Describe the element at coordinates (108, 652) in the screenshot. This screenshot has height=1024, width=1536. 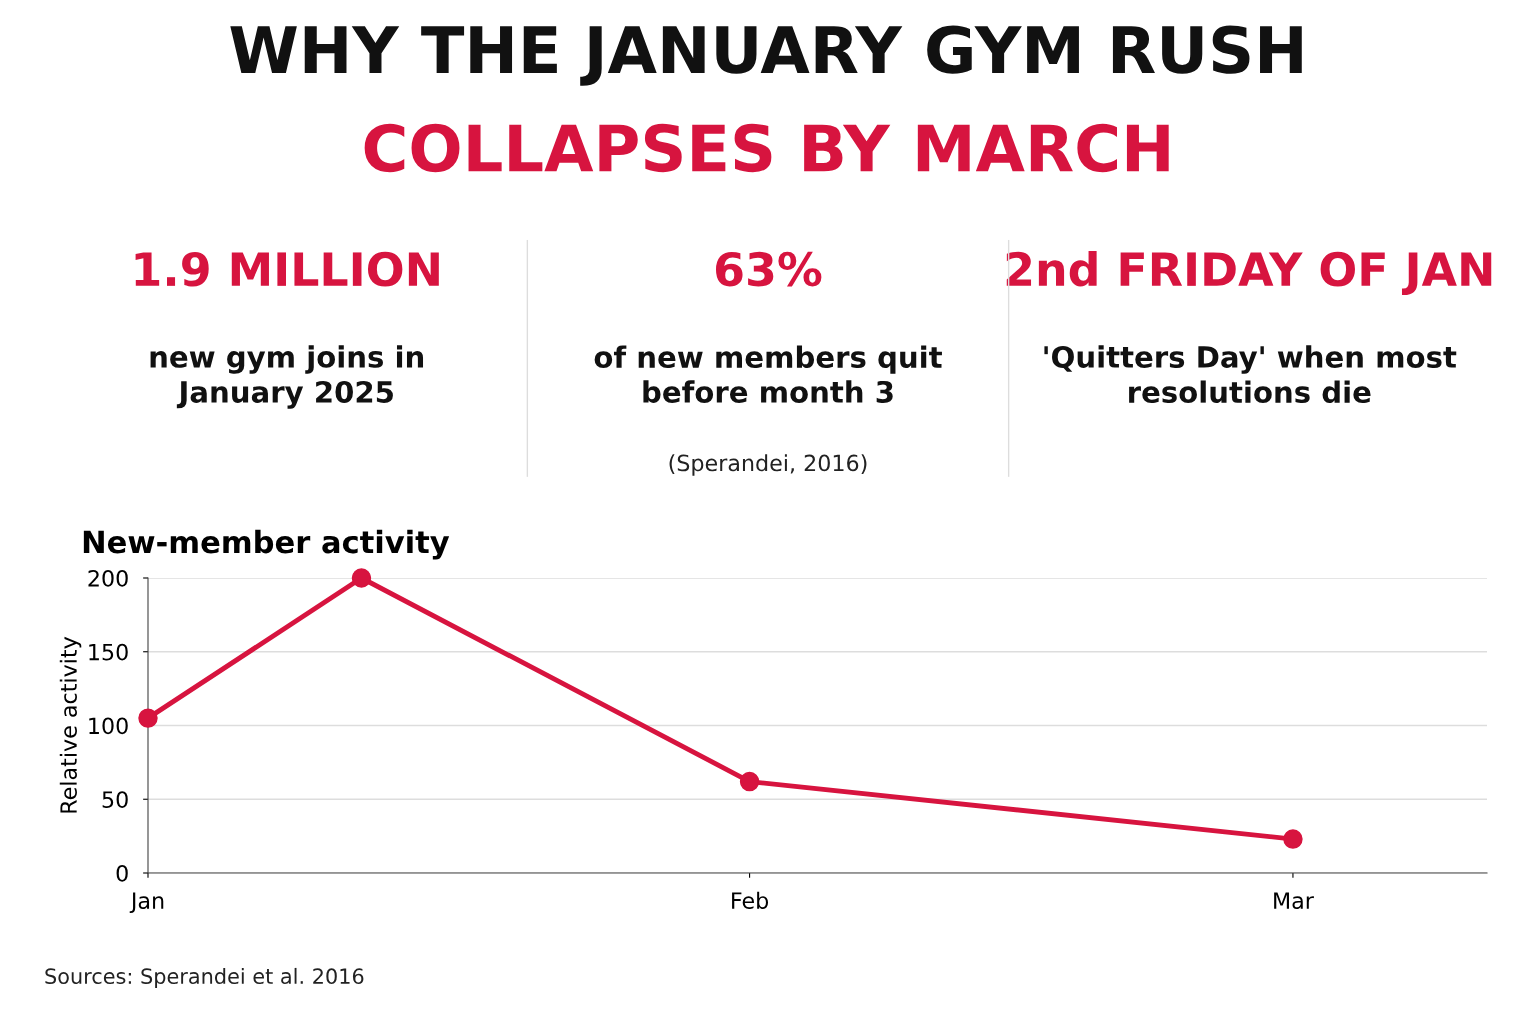
I see `y-tick-label: 150` at that location.